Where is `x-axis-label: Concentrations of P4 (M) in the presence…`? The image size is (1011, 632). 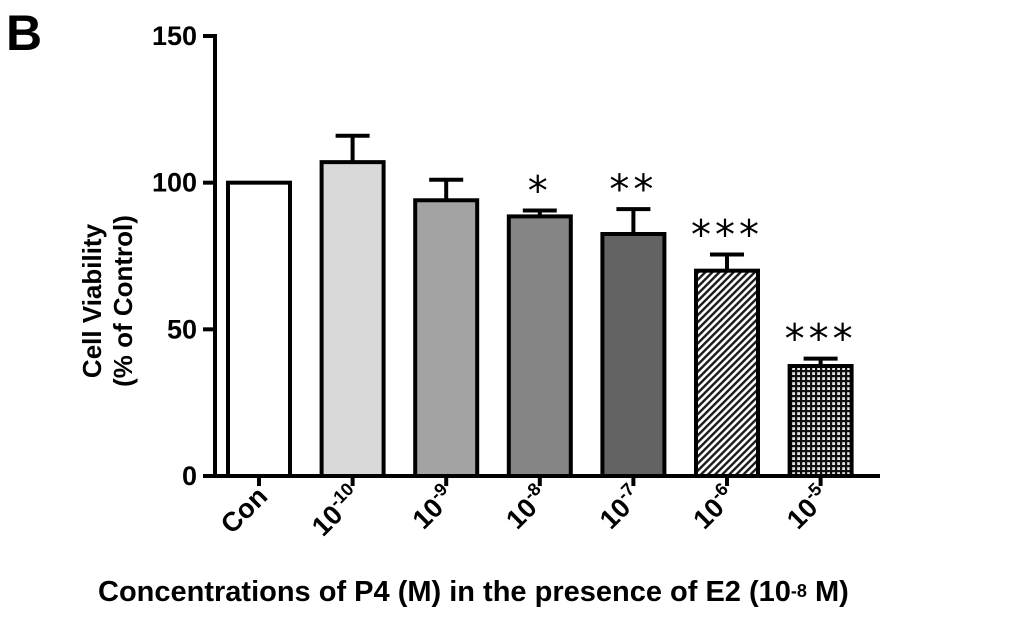
x-axis-label: Concentrations of P4 (M) in the presence… is located at coordinates (473, 592).